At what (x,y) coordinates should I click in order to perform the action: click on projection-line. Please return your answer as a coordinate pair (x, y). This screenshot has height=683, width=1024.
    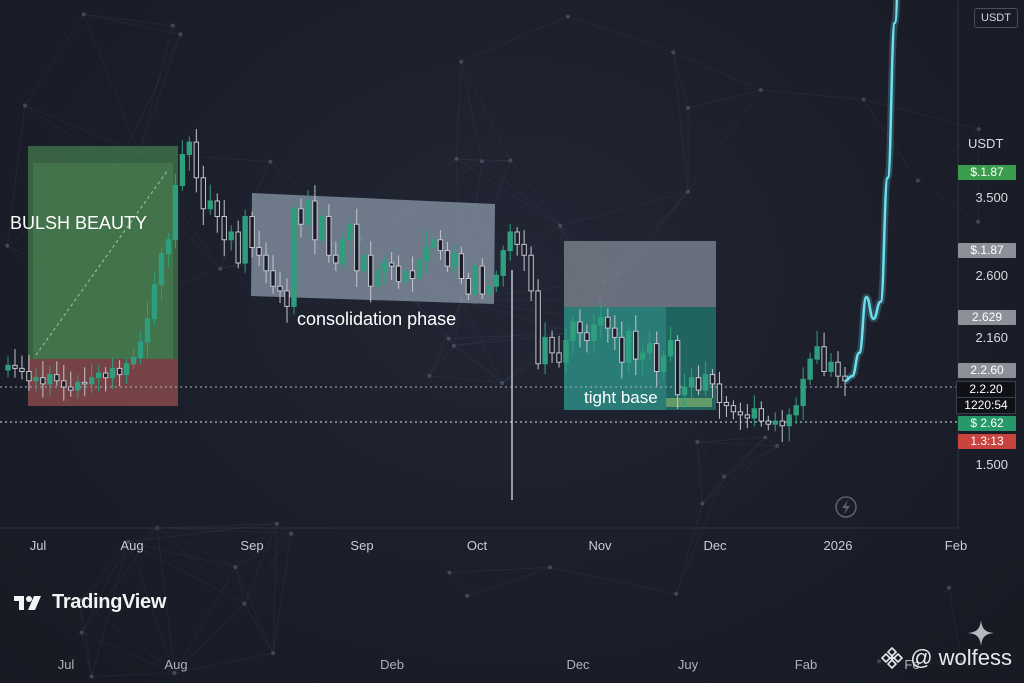
    Looking at the image, I should click on (871, 191).